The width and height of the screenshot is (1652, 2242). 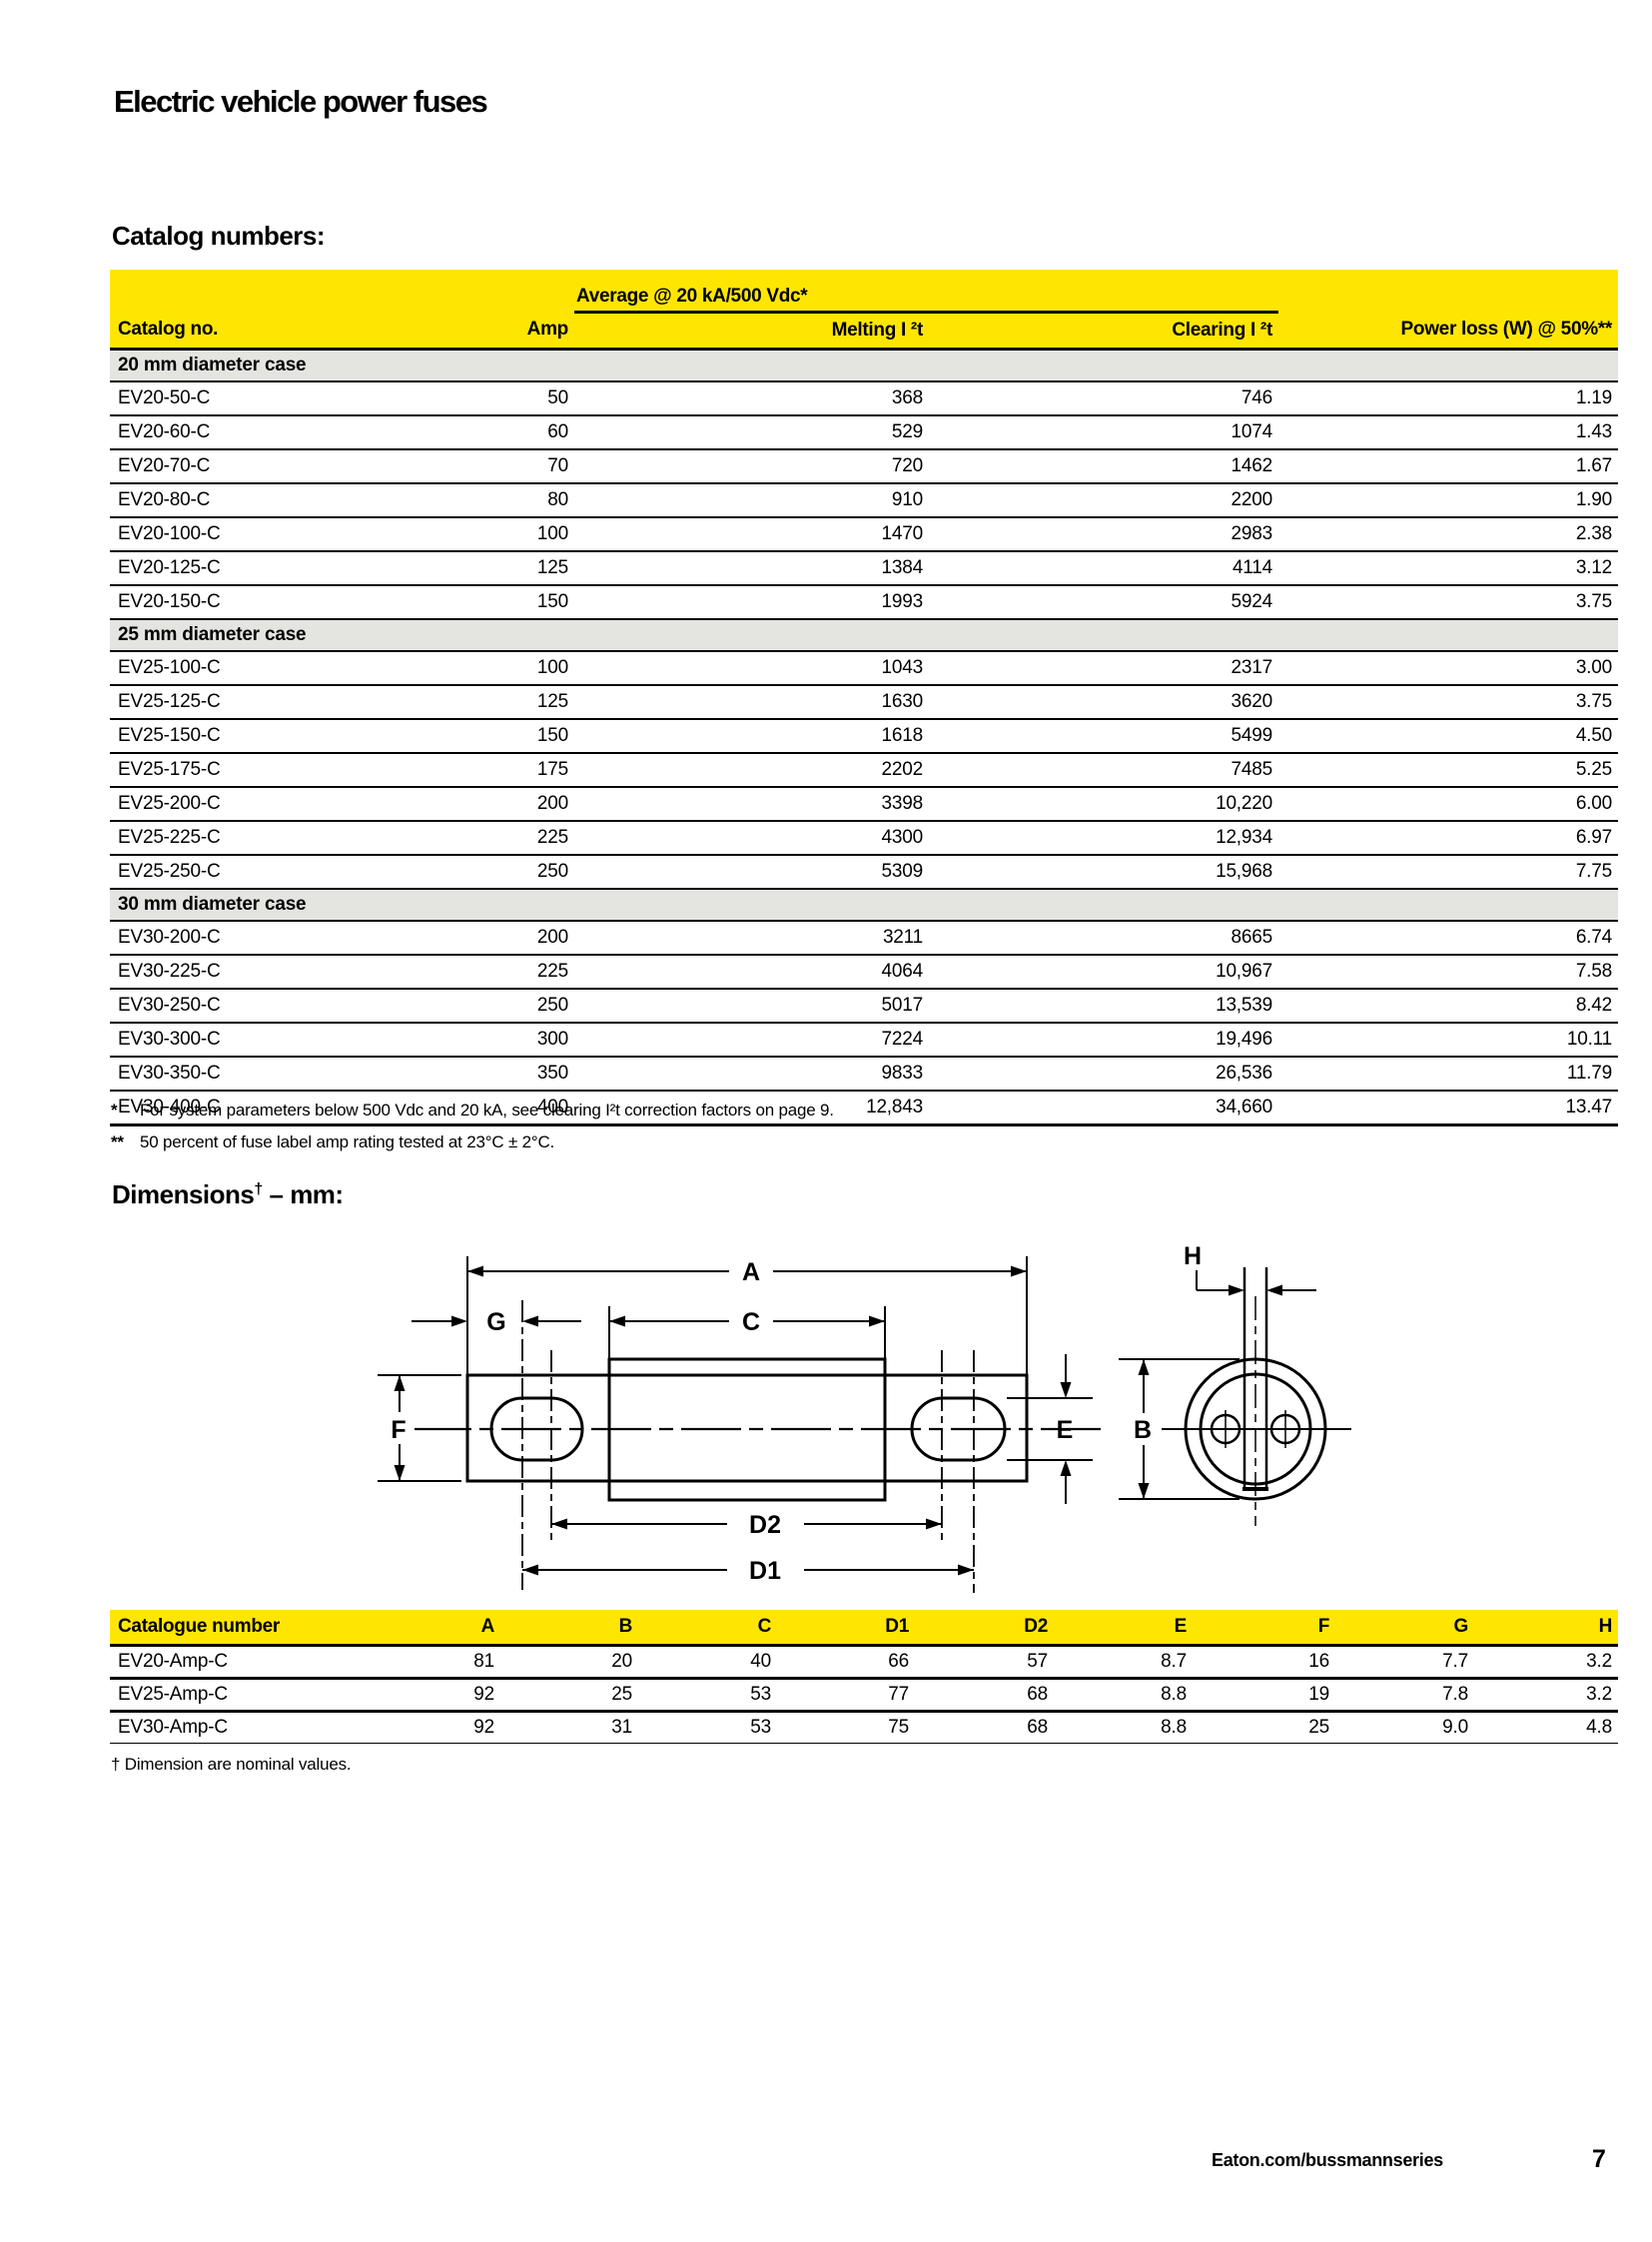 What do you see at coordinates (1103, 938) in the screenshot?
I see `value-cell: 8665` at bounding box center [1103, 938].